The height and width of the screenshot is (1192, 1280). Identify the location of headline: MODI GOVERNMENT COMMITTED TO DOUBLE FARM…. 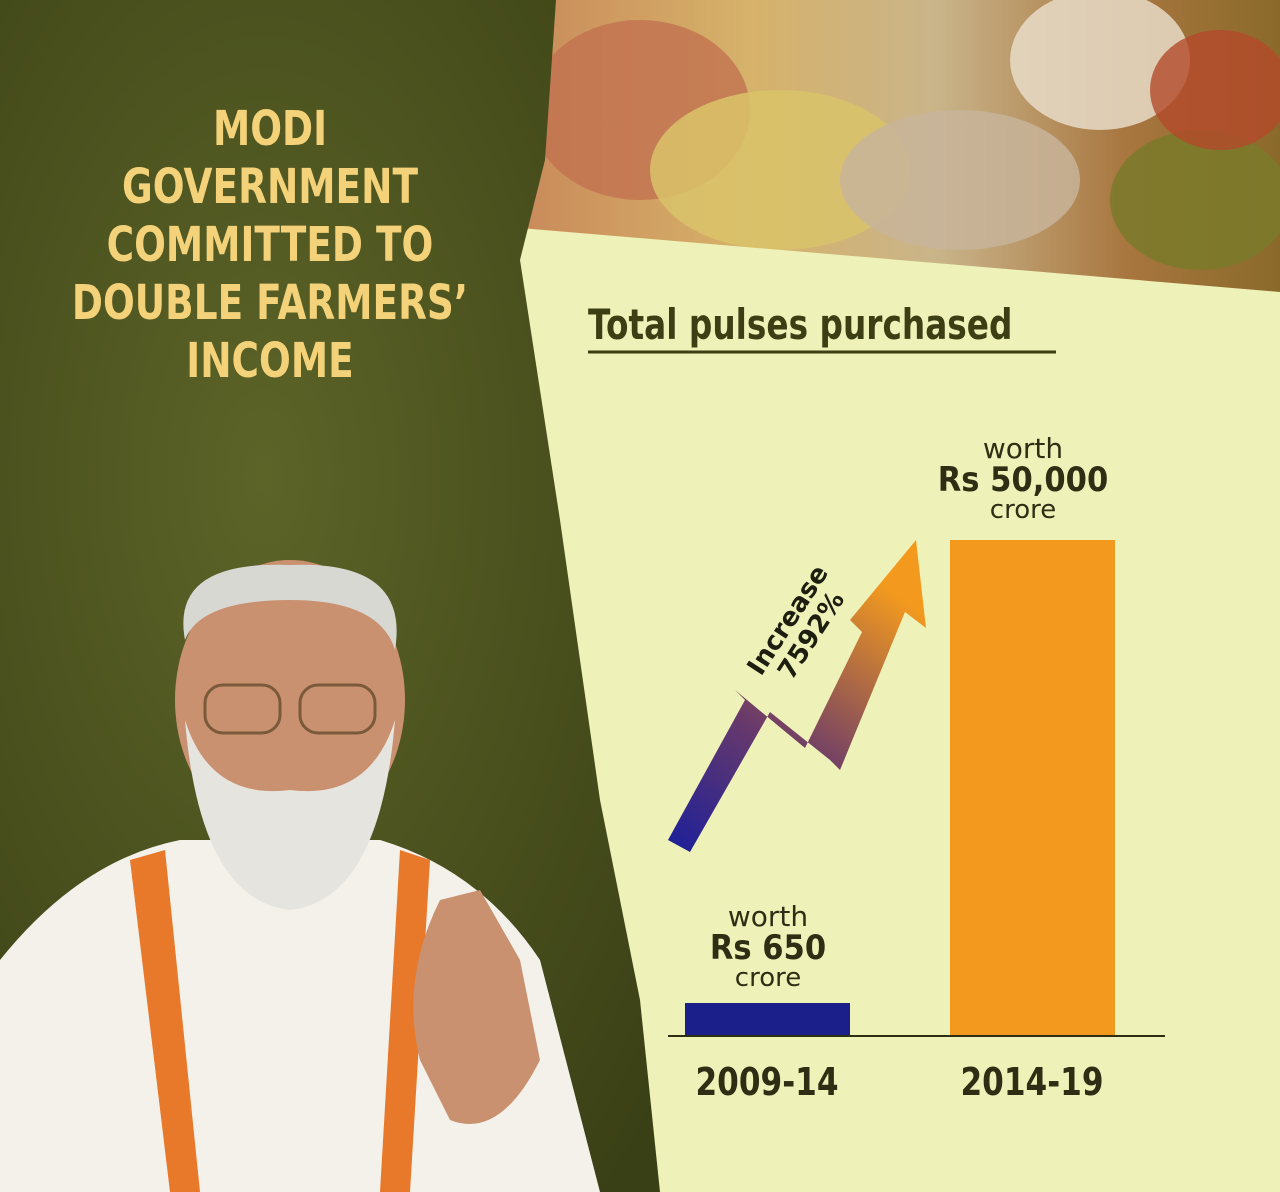
(269, 245).